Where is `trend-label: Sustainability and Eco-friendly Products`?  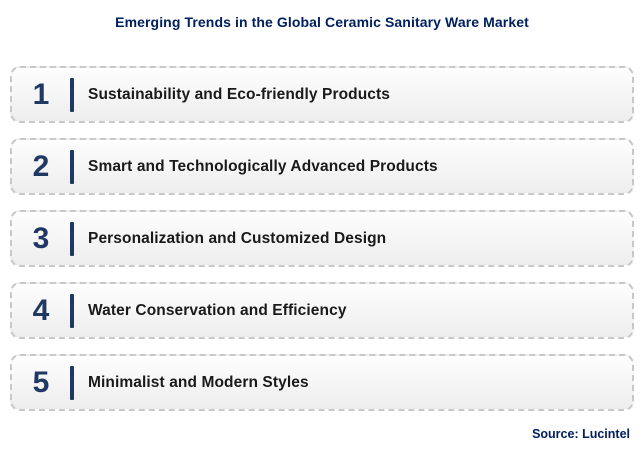 trend-label: Sustainability and Eco-friendly Products is located at coordinates (239, 94).